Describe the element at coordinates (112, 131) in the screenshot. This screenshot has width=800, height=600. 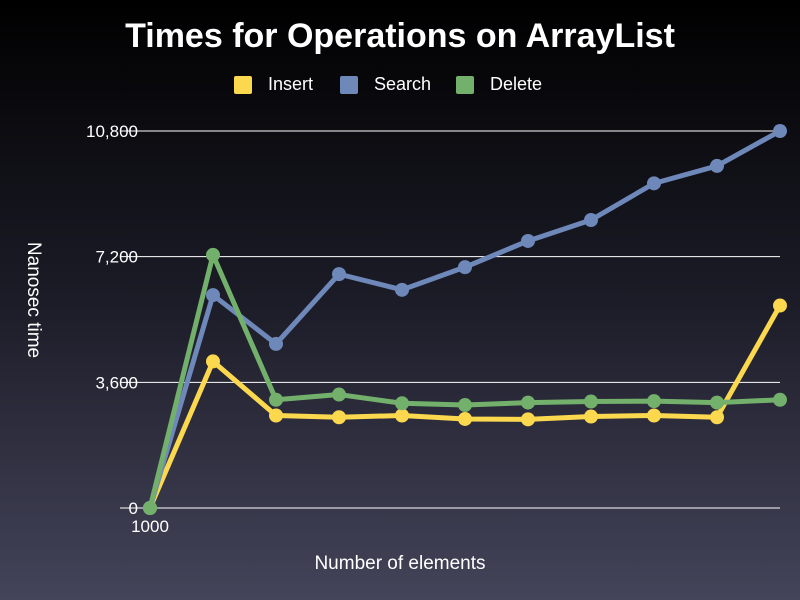
I see `y-tick-label: 10,800` at that location.